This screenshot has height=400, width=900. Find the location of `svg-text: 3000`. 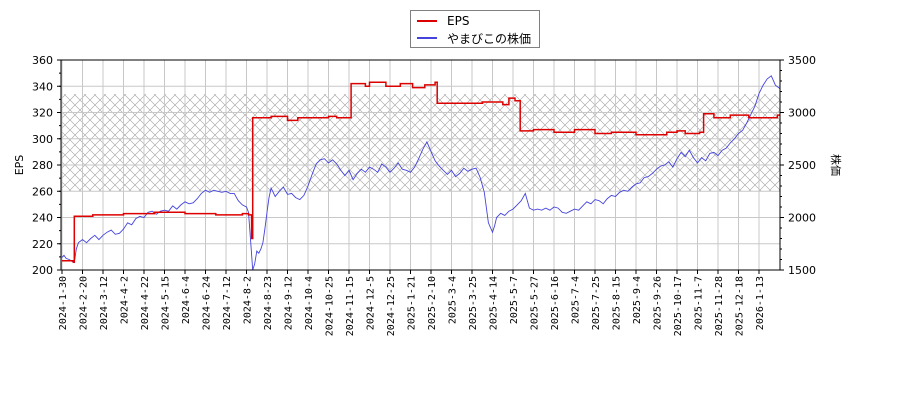

svg-text: 3000 is located at coordinates (802, 113).